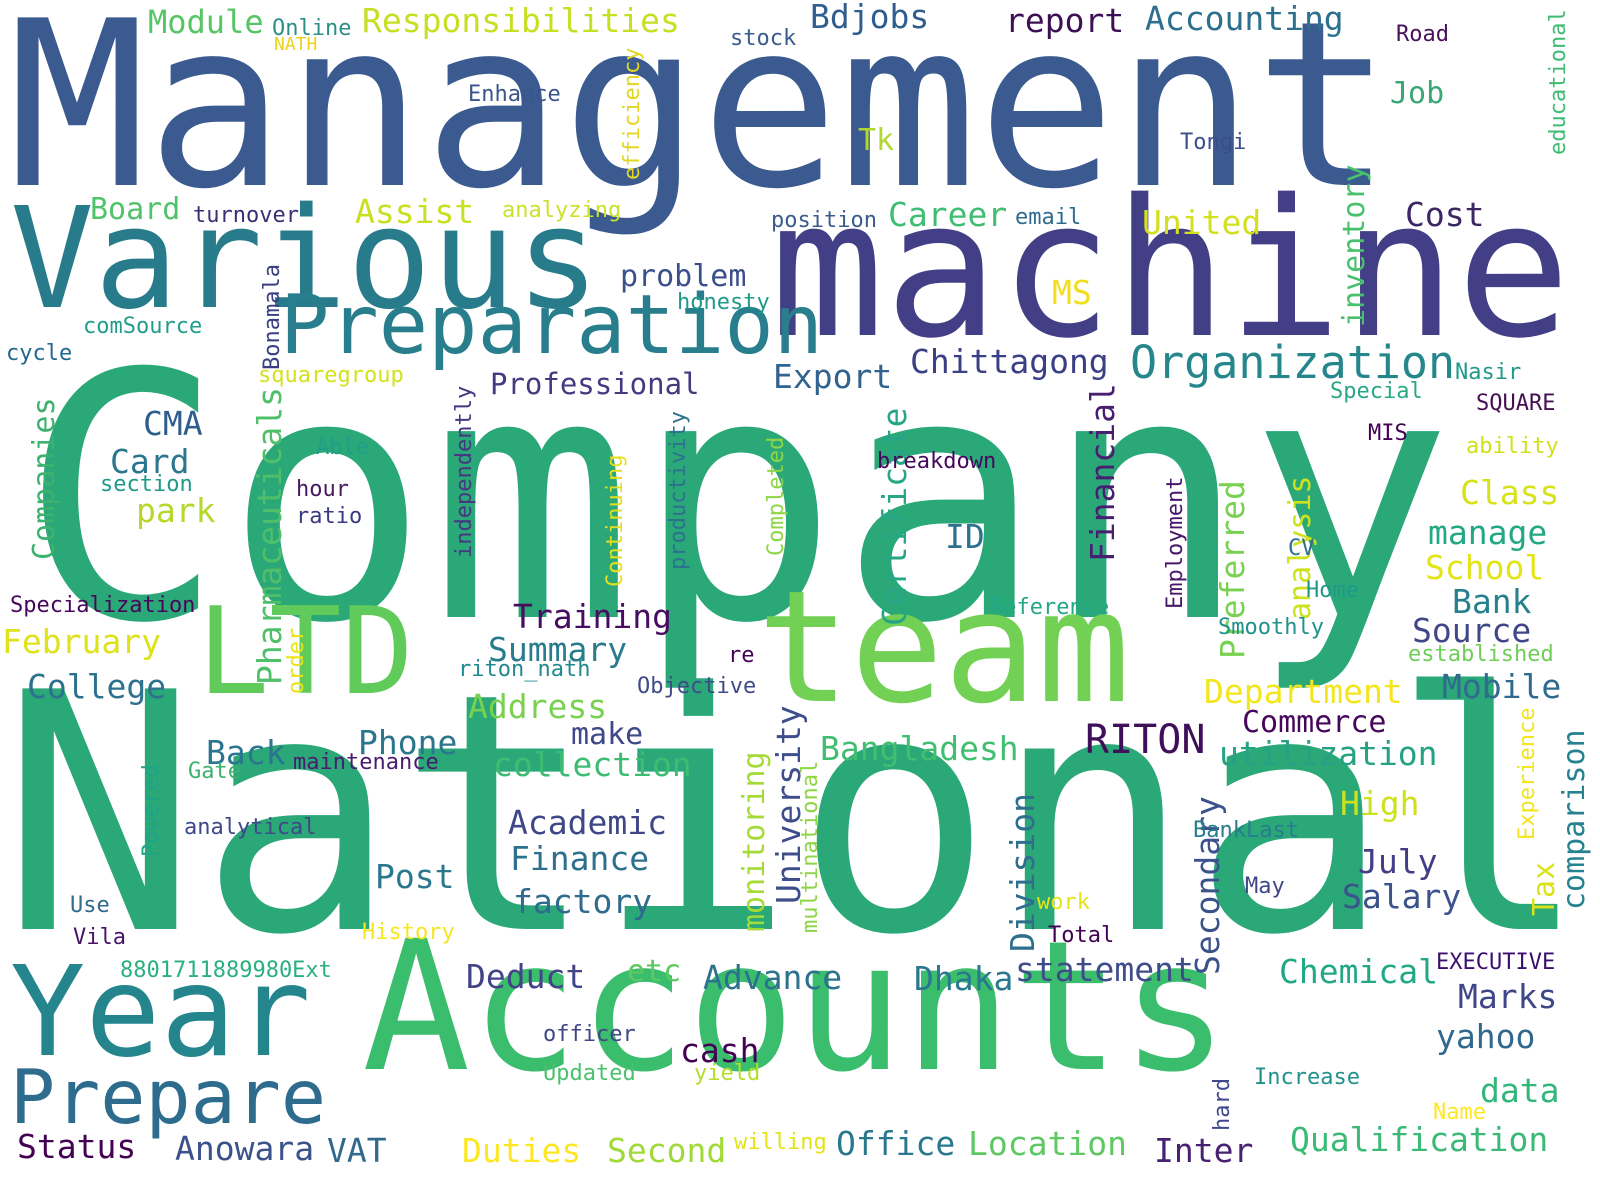 The width and height of the screenshot is (1600, 1200). What do you see at coordinates (1558, 82) in the screenshot?
I see `word-educational: educational` at bounding box center [1558, 82].